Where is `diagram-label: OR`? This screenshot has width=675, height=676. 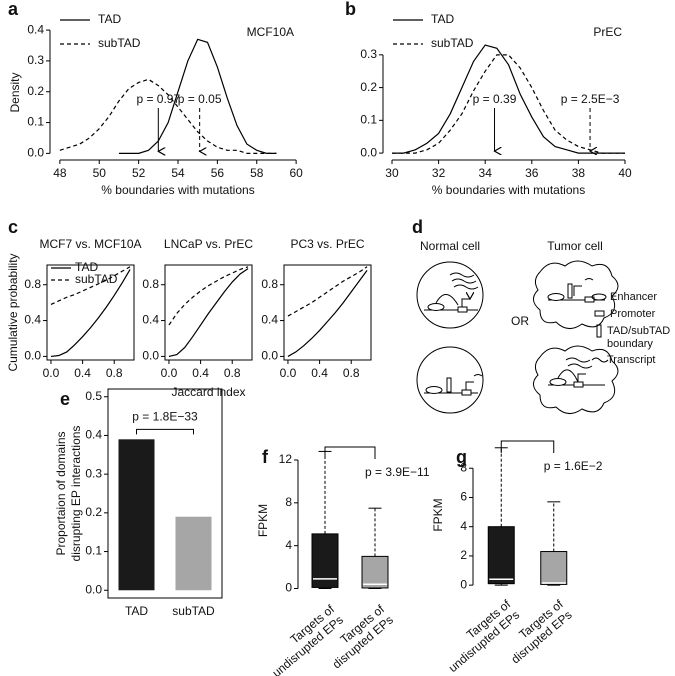 diagram-label: OR is located at coordinates (520, 321).